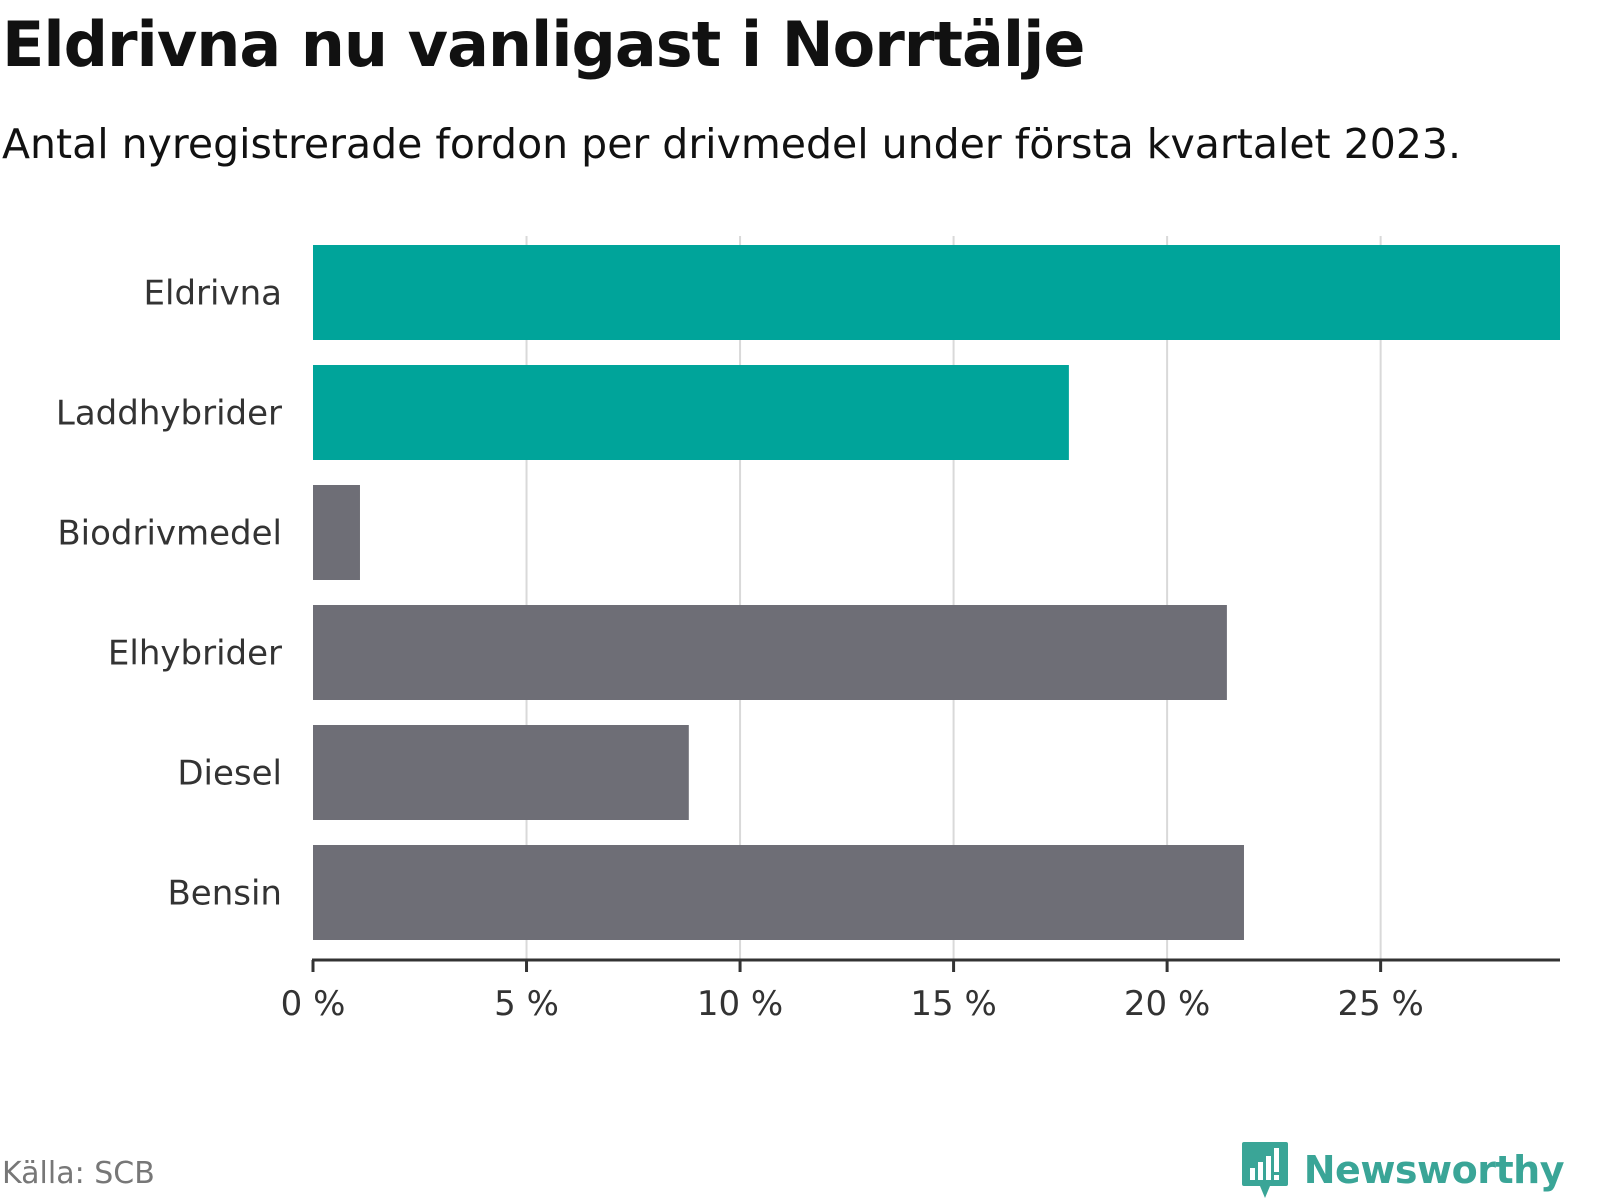  What do you see at coordinates (691, 412) in the screenshot?
I see `bar-laddhybrider` at bounding box center [691, 412].